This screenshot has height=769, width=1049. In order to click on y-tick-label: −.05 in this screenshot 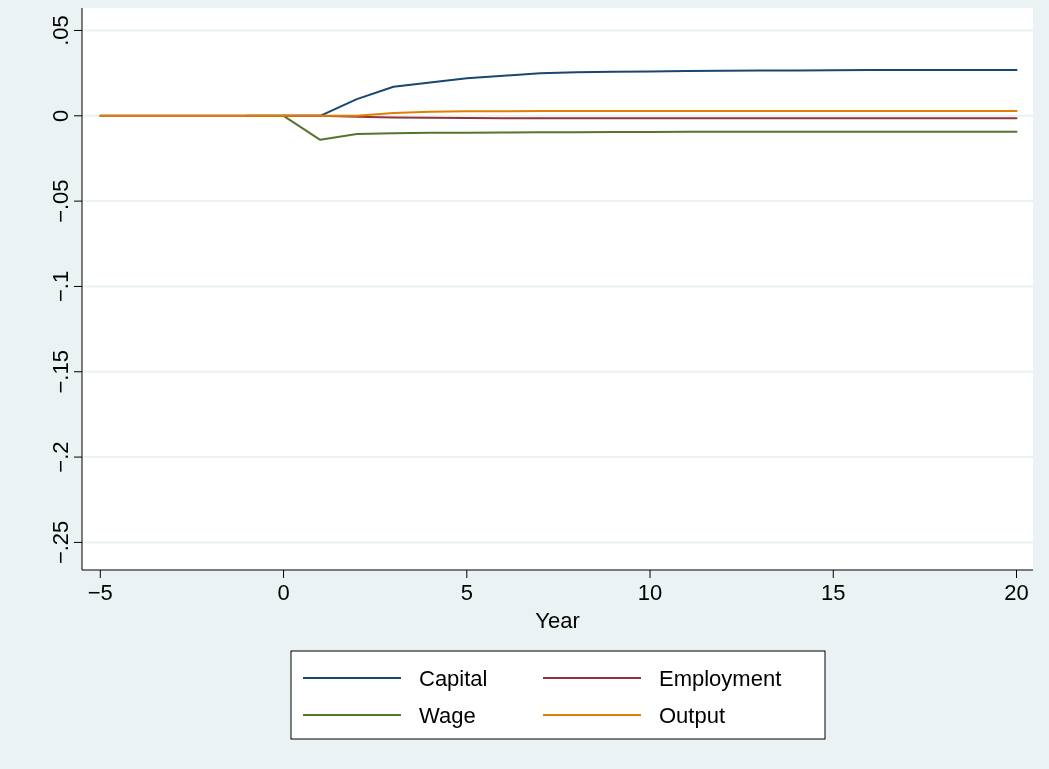, I will do `click(60, 201)`.